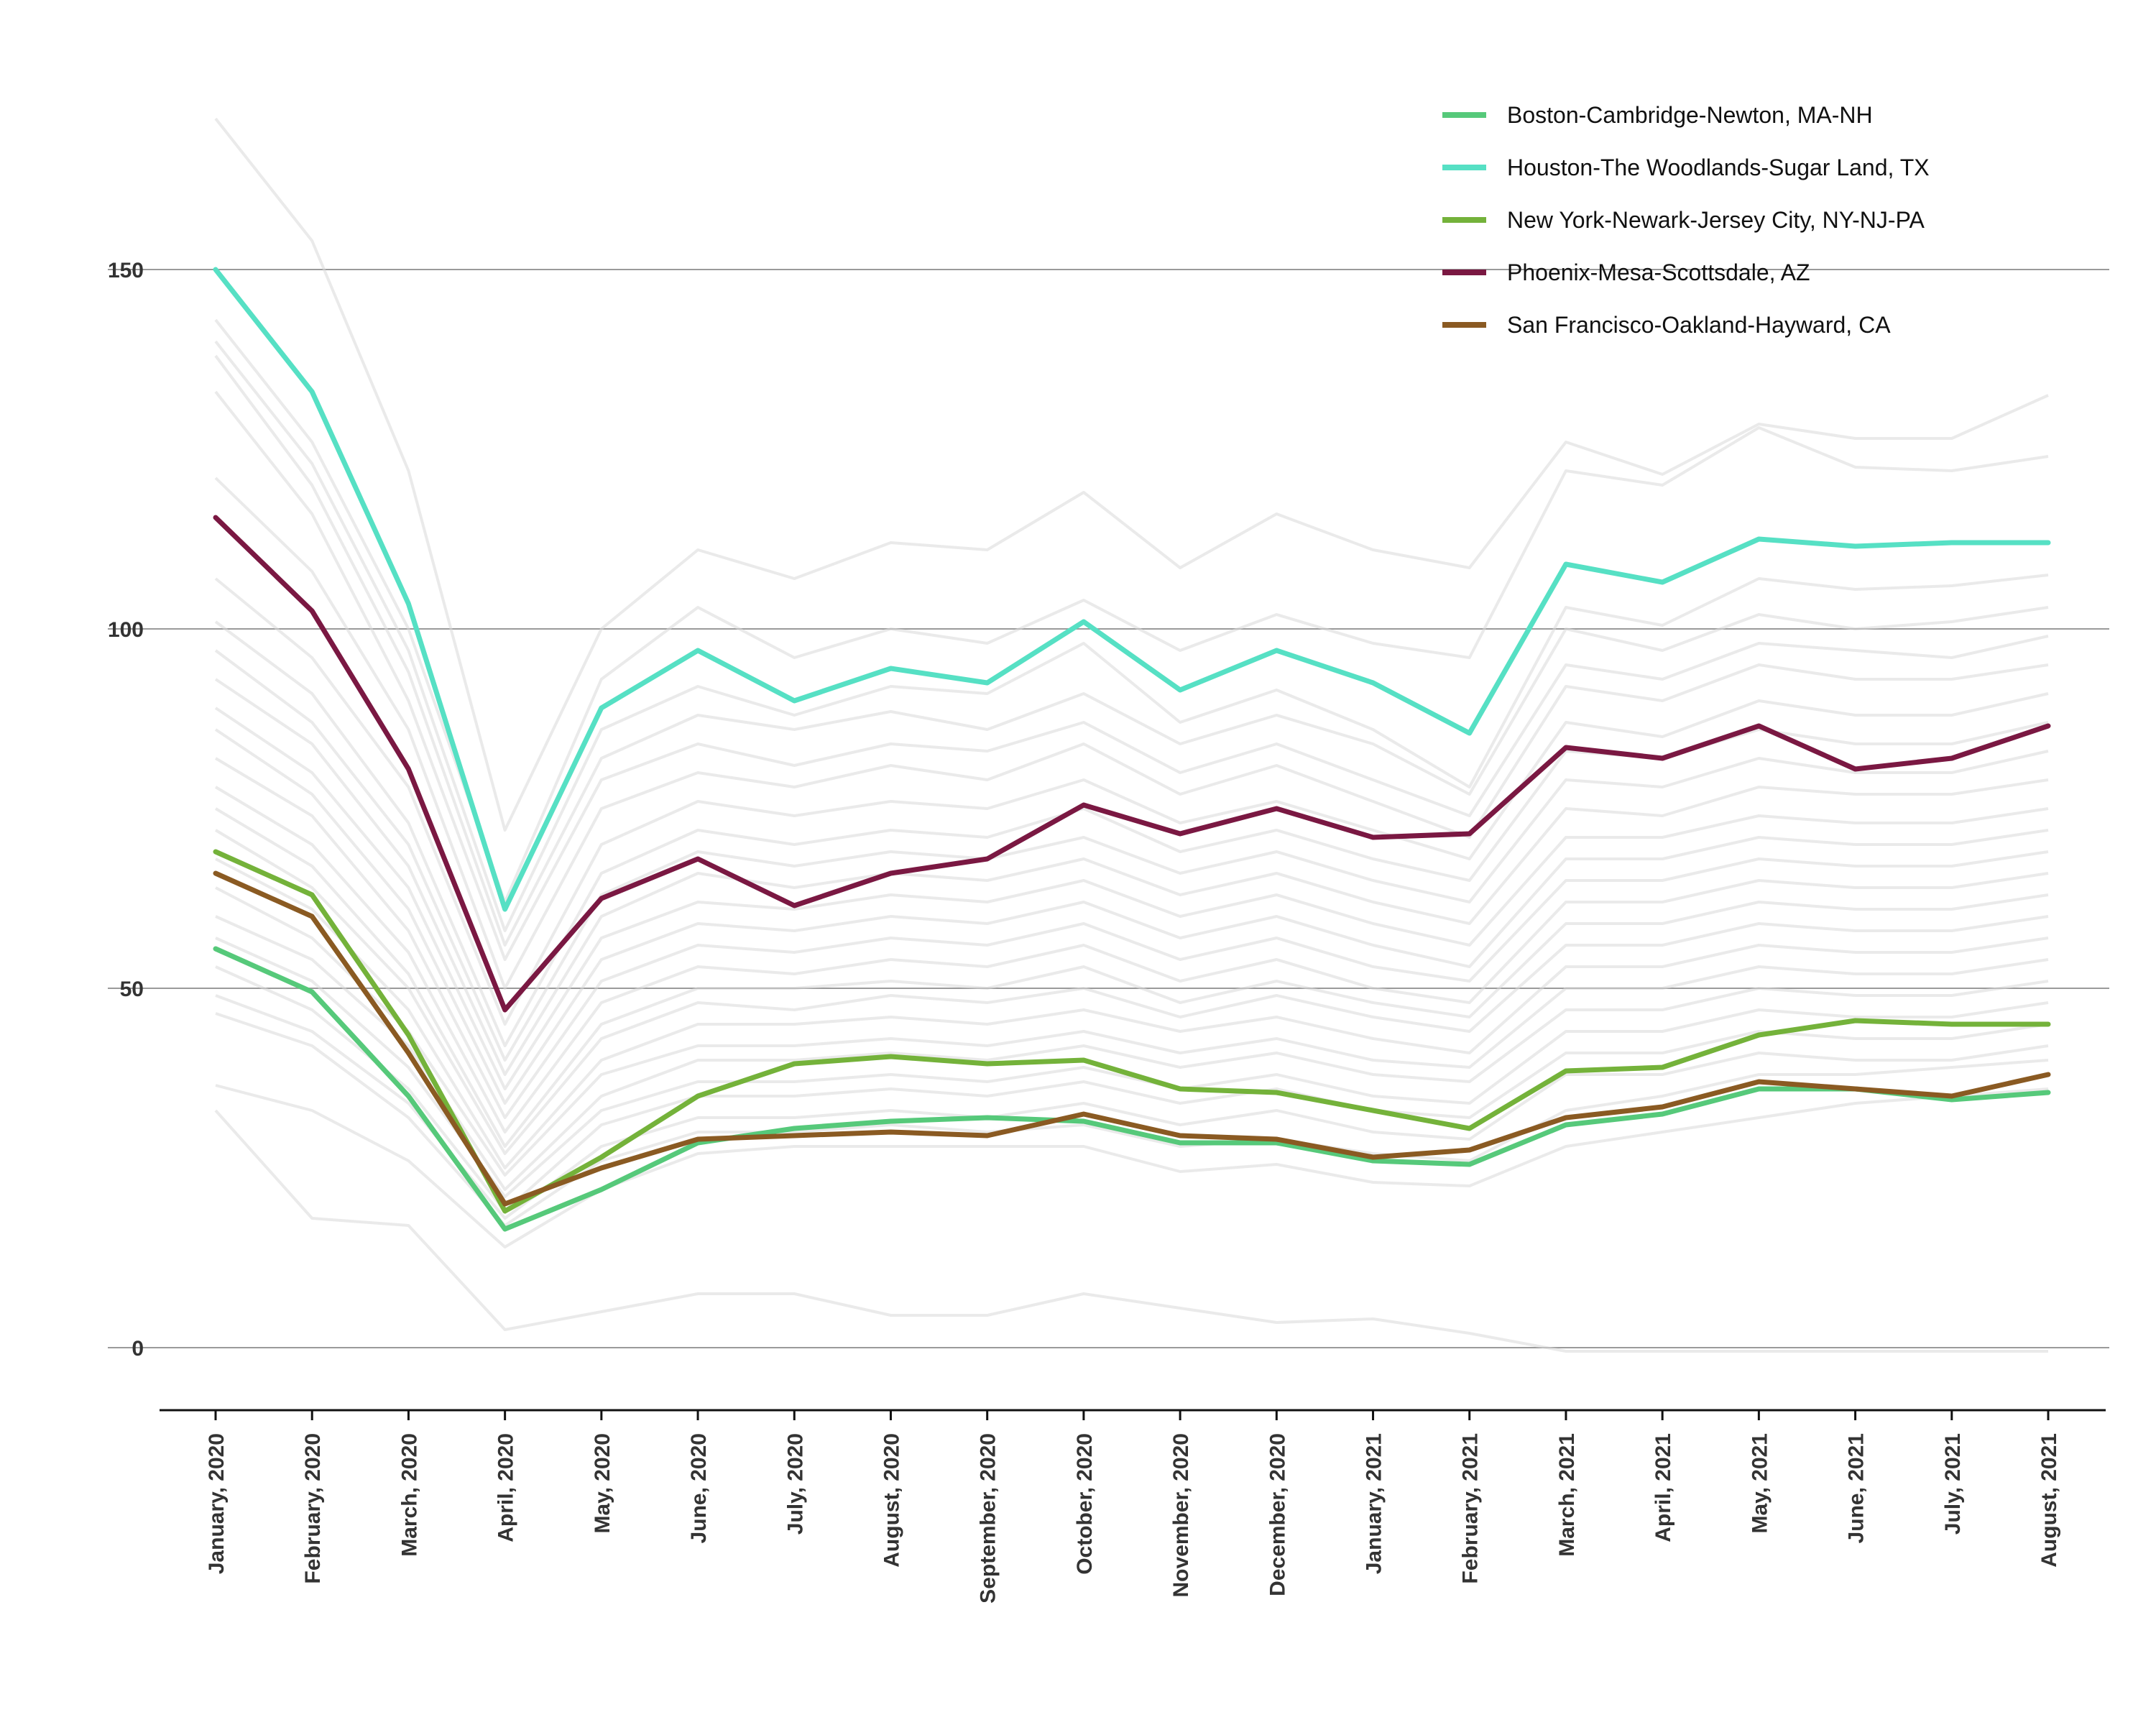  Describe the element at coordinates (126, 810) in the screenshot. I see `y-axis-ticks: 0 50 100 150` at that location.